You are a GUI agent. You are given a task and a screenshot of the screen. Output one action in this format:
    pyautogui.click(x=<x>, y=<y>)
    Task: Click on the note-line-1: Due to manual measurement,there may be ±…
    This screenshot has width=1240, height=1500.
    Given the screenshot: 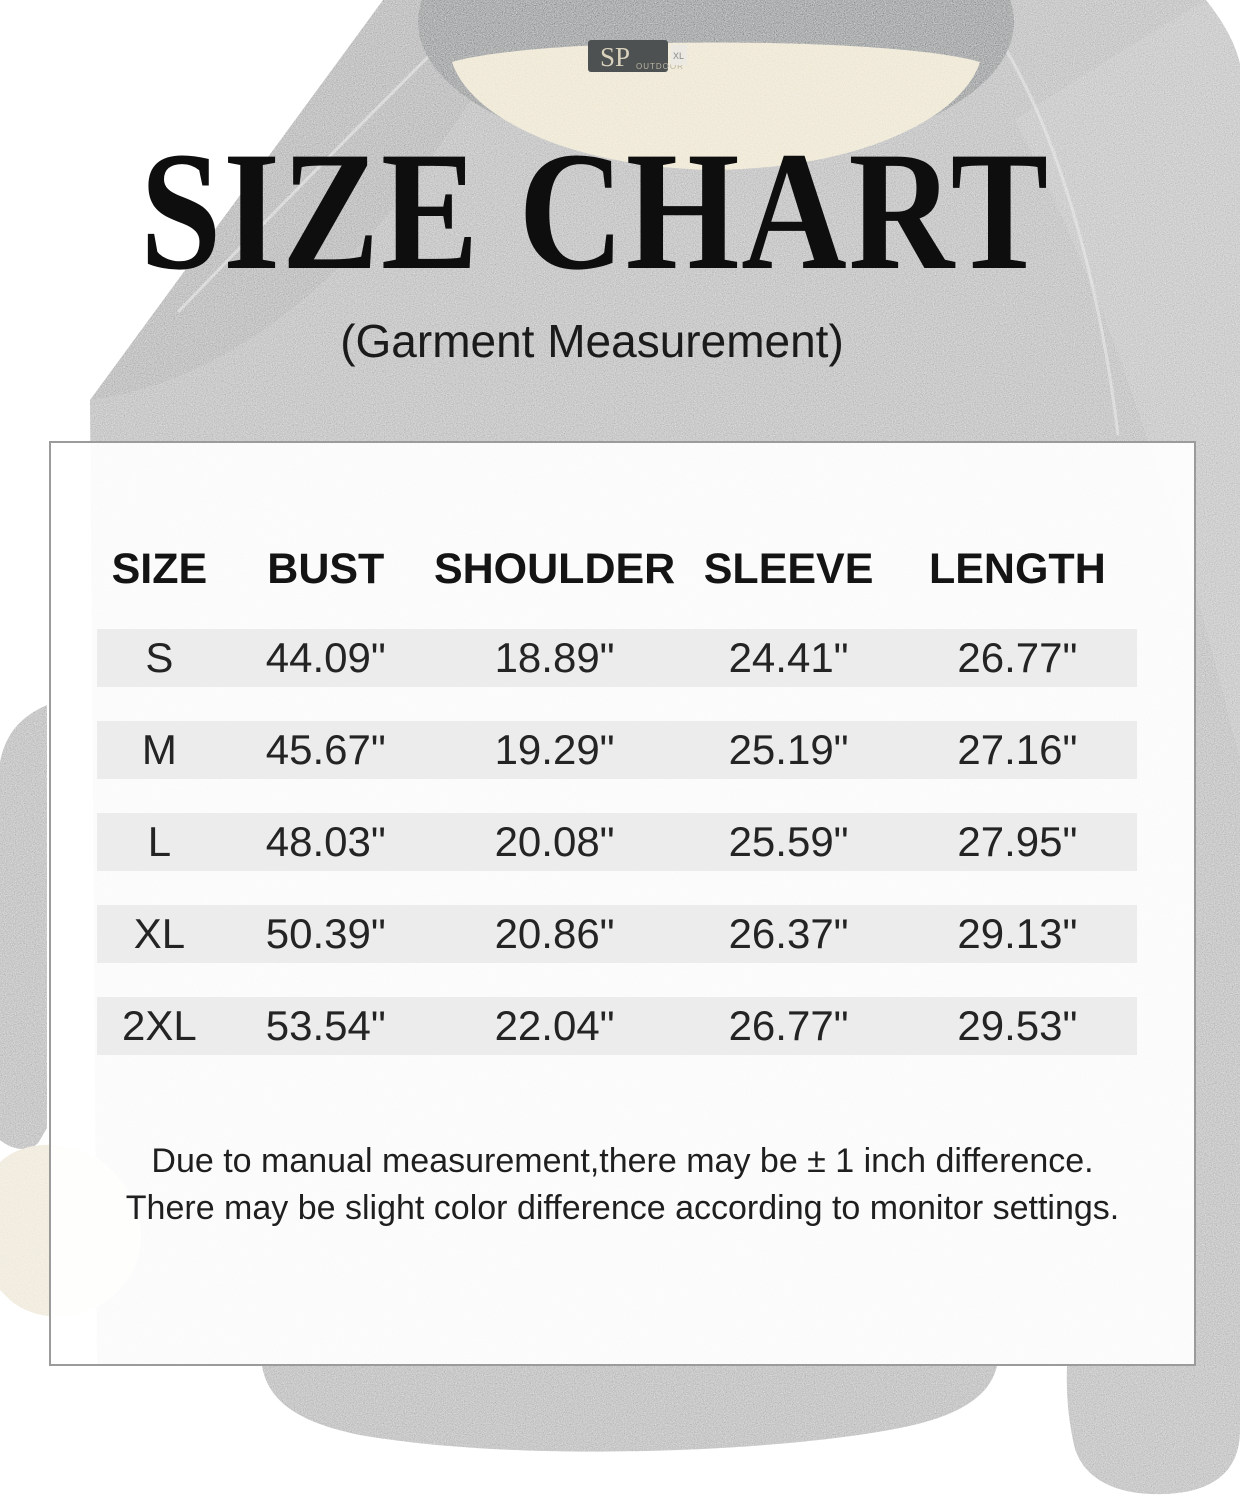 What is the action you would take?
    pyautogui.click(x=622, y=1161)
    